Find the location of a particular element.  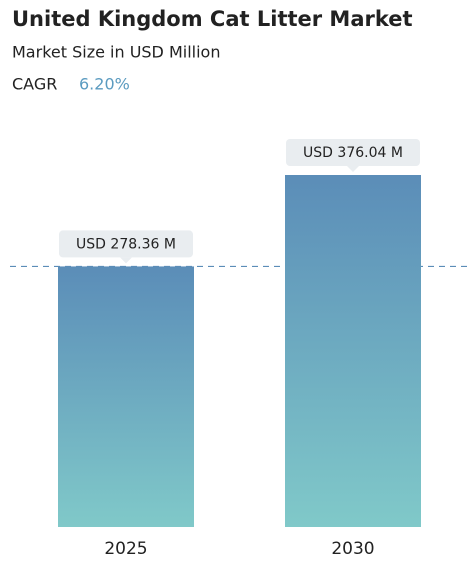

cagr-value: 6.20% is located at coordinates (104, 84).